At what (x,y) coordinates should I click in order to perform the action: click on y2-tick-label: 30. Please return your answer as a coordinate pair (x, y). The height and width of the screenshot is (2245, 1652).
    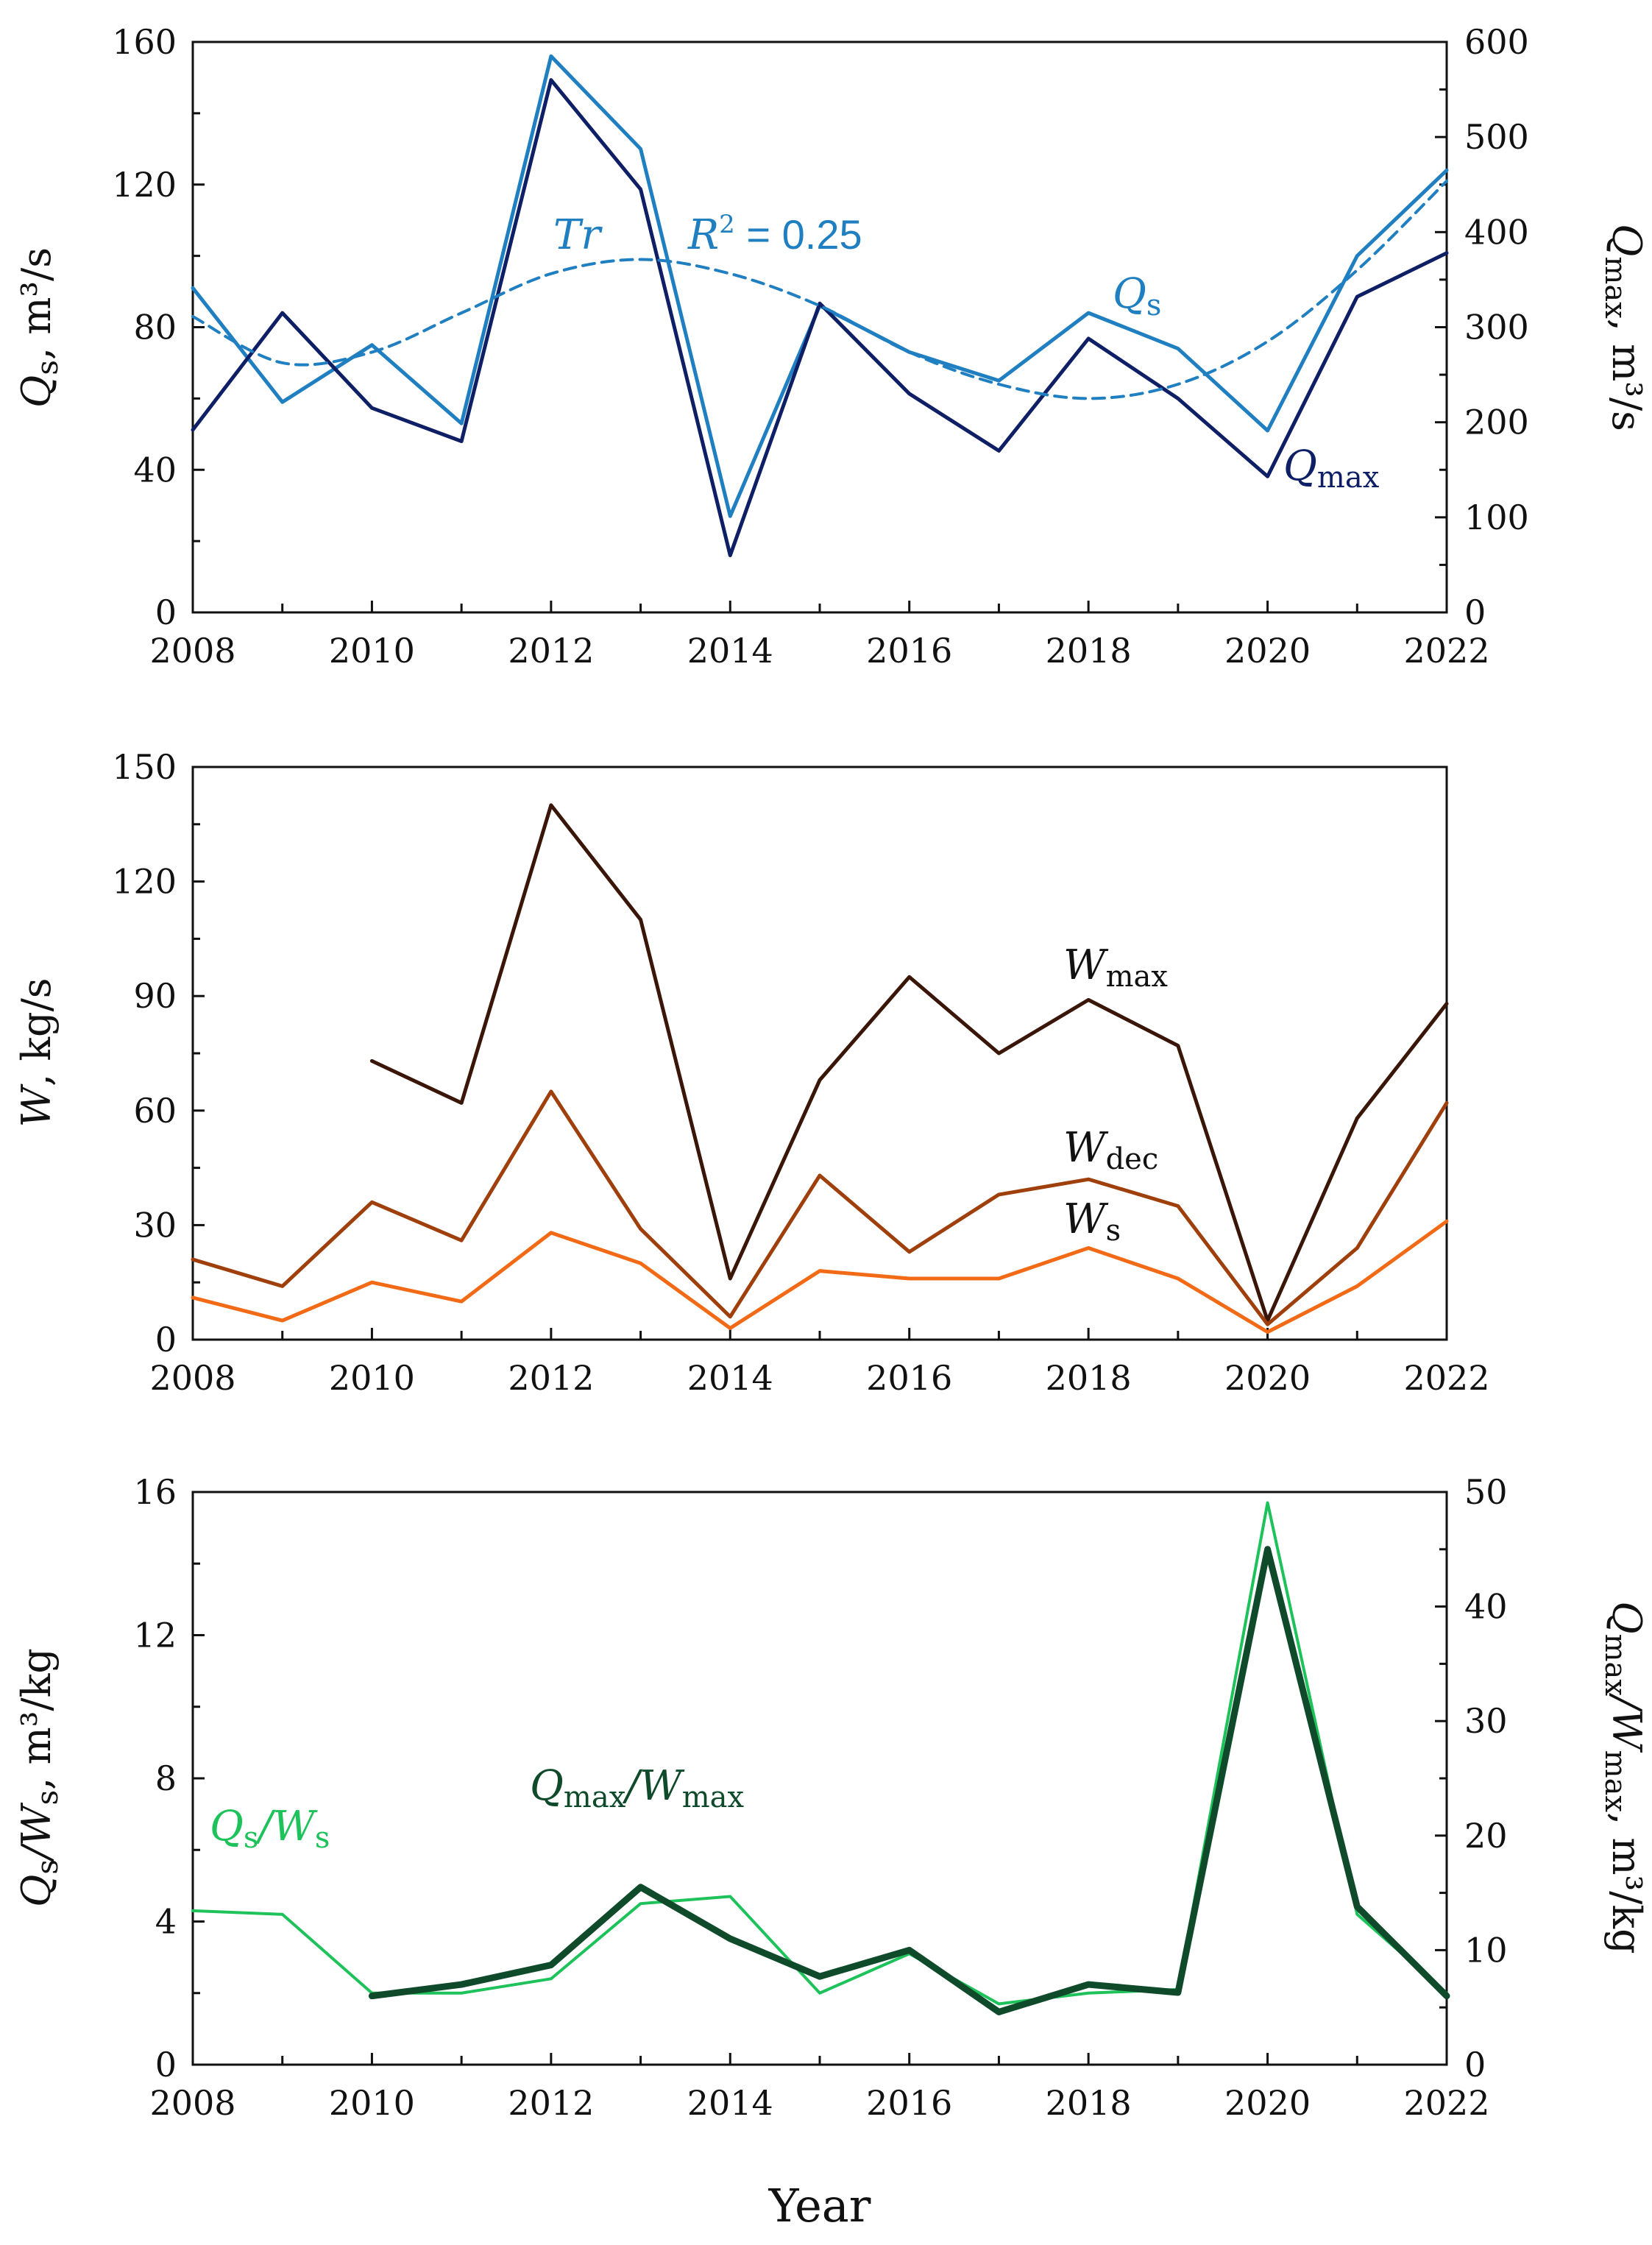
    Looking at the image, I should click on (1486, 1721).